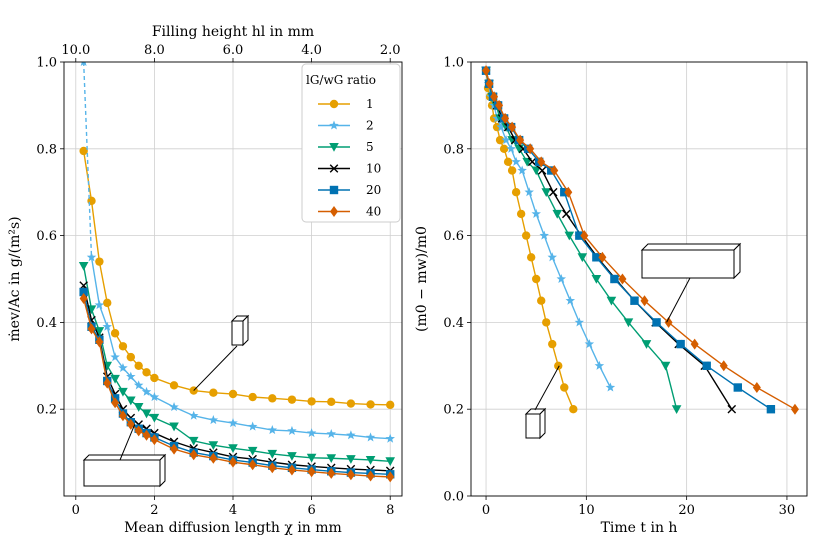 This screenshot has width=830, height=554. Describe the element at coordinates (233, 528) in the screenshot. I see `x-axis-label: Mean diffusion length χ in mm` at that location.